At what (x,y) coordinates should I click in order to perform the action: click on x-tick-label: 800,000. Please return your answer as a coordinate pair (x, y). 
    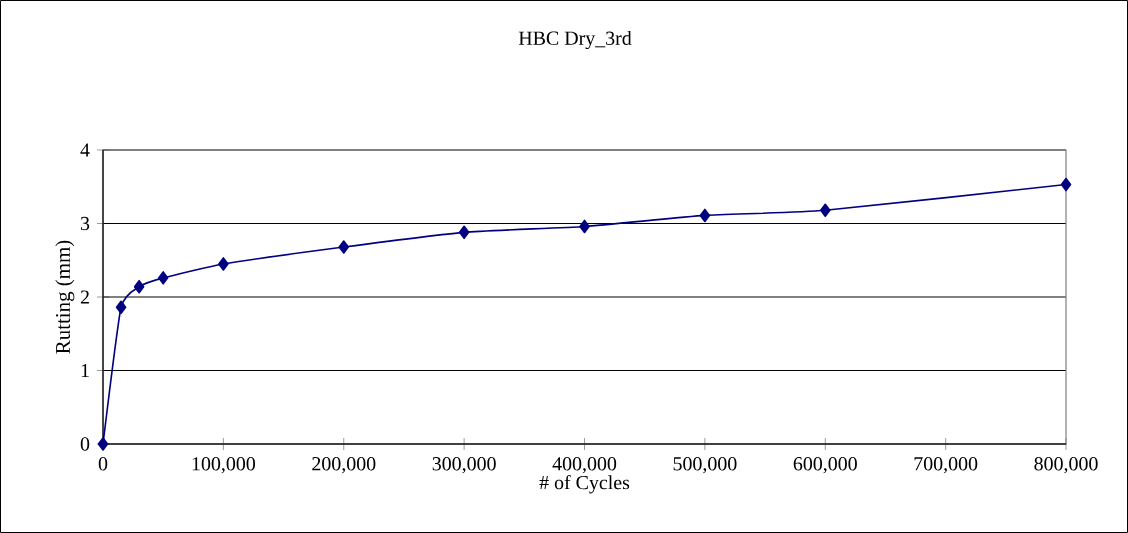
    Looking at the image, I should click on (1066, 465).